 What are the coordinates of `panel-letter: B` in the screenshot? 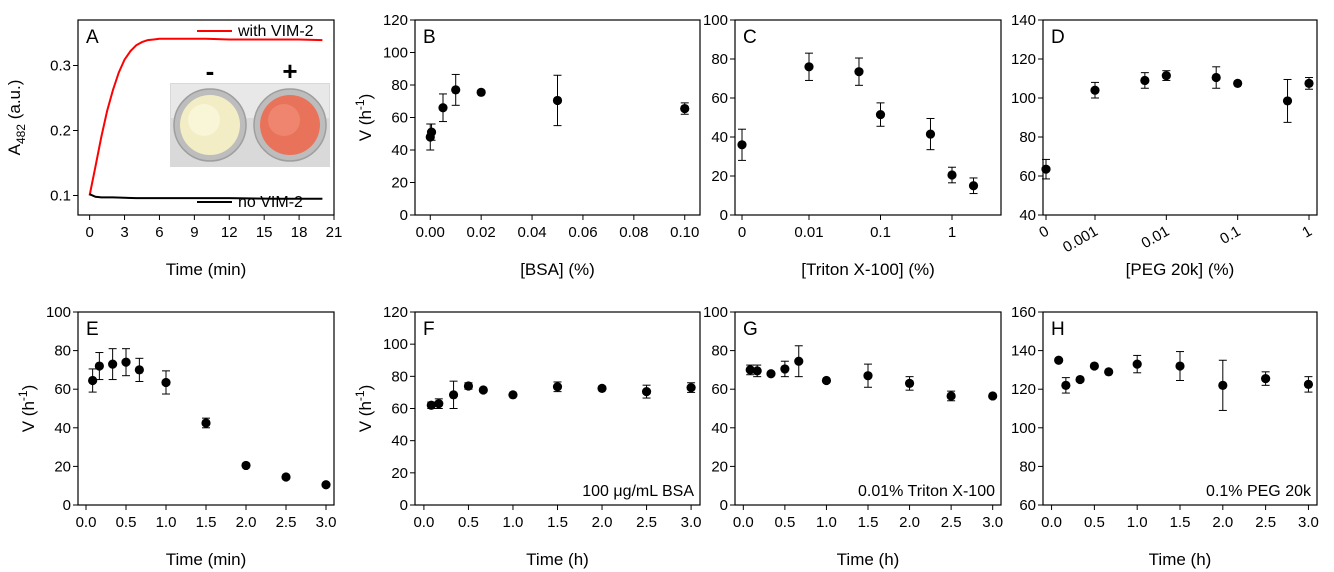 It's located at (429, 37).